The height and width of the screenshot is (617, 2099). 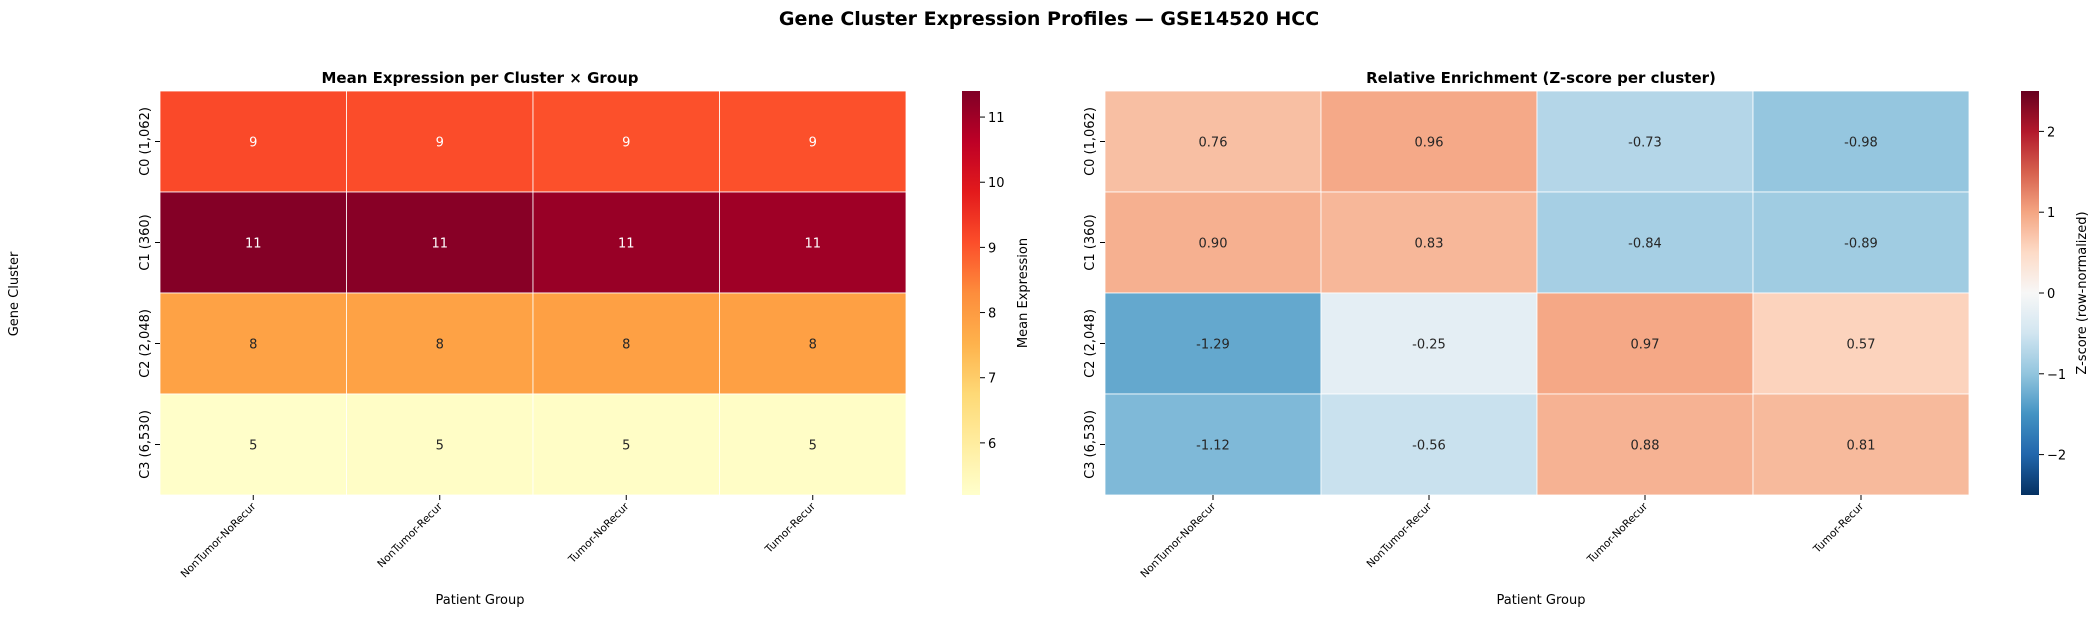 What do you see at coordinates (1090, 444) in the screenshot?
I see `heatmap-zscore-ytick-label: C3 (6,530)` at bounding box center [1090, 444].